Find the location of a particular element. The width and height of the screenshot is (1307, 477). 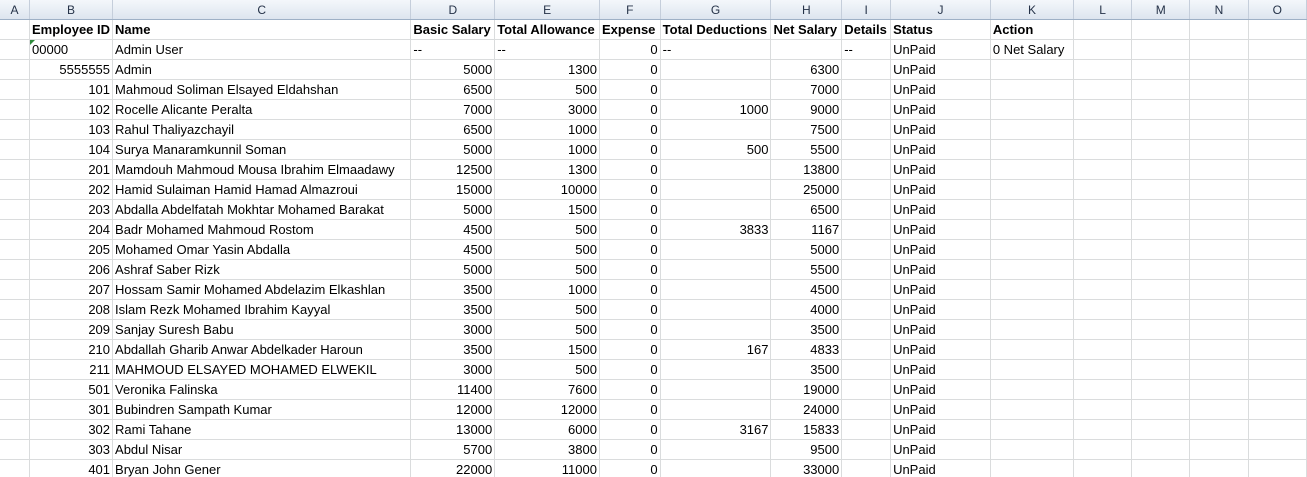

net-salary-cell: 9500 is located at coordinates (806, 449).